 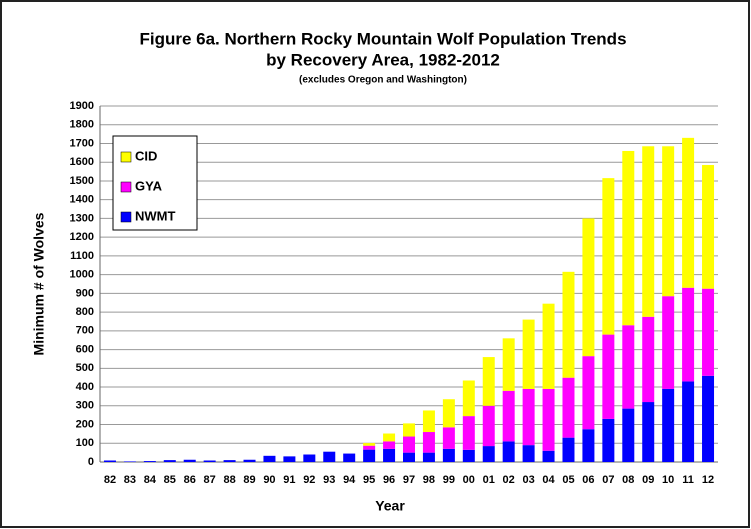 What do you see at coordinates (688, 480) in the screenshot?
I see `x-tick-label: 11` at bounding box center [688, 480].